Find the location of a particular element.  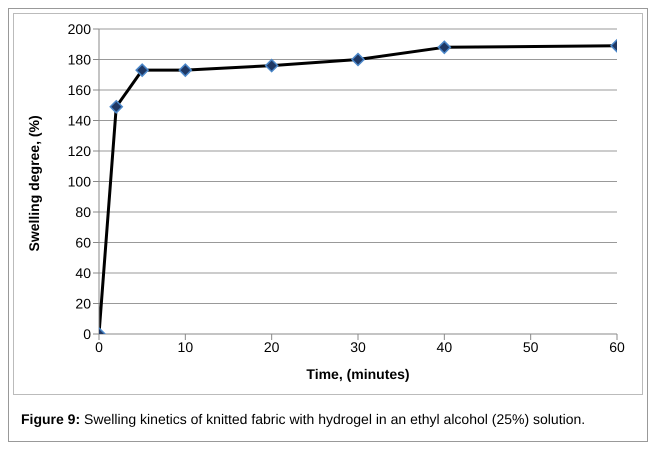

x-tick-label: 50 is located at coordinates (530, 346).